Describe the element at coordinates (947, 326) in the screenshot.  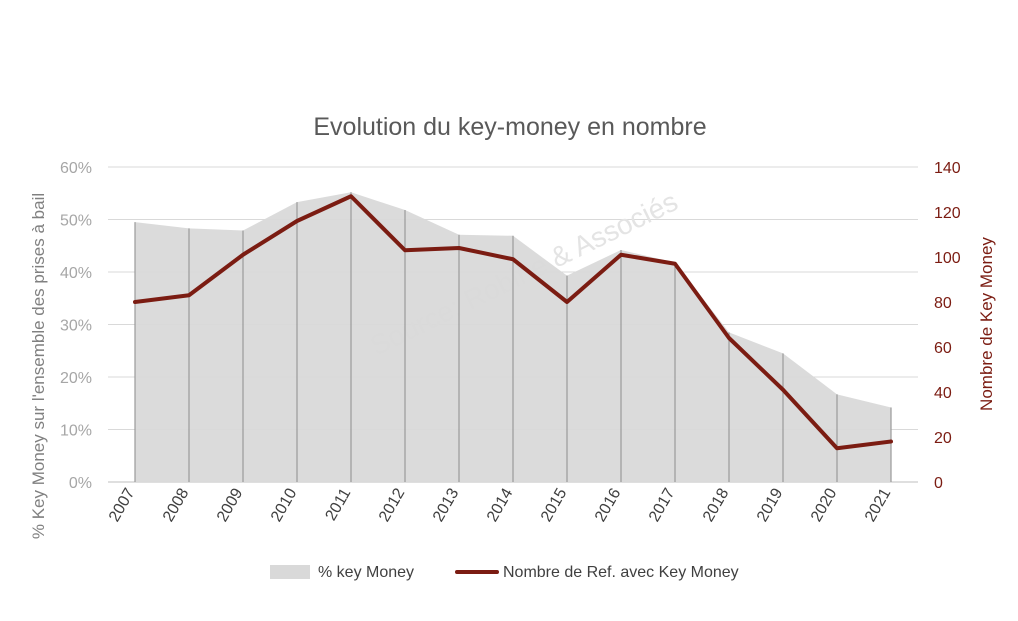
I see `right-axis-ticks: 0 20 40 60 80 100 120 140` at that location.